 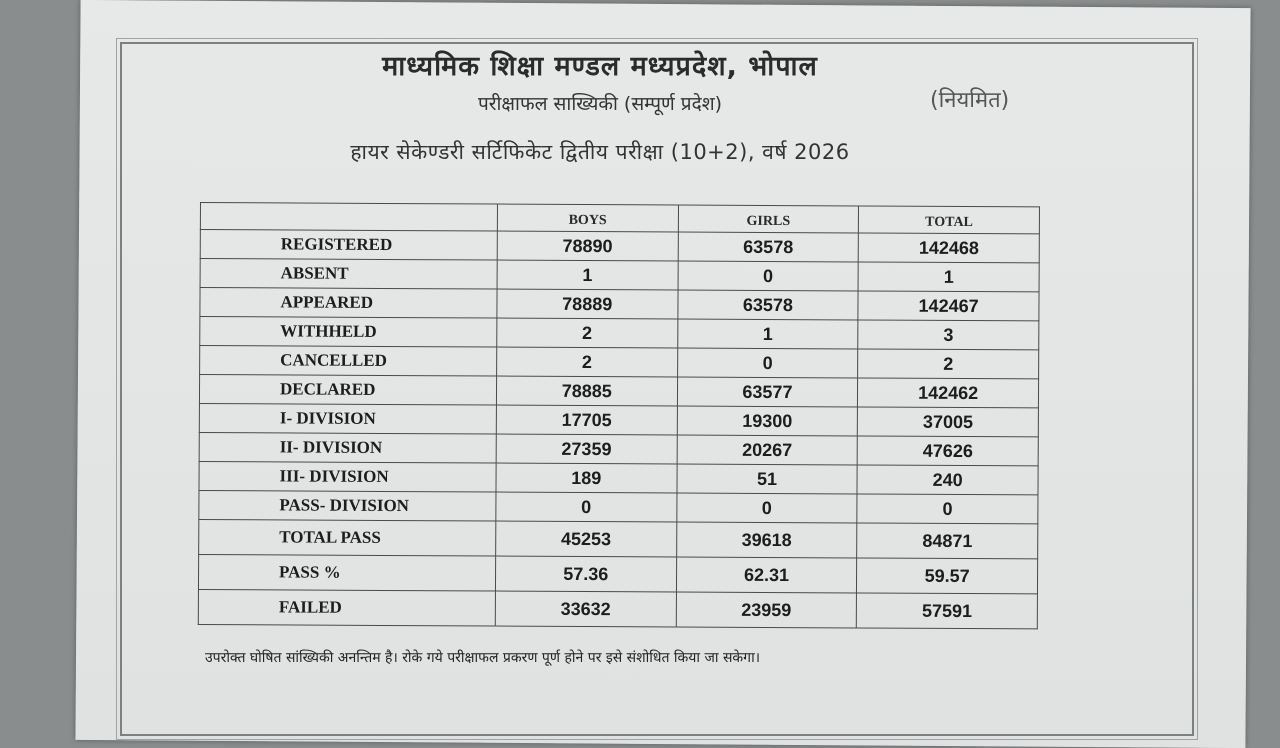 I want to click on row-label: II- DIVISION, so click(x=348, y=448).